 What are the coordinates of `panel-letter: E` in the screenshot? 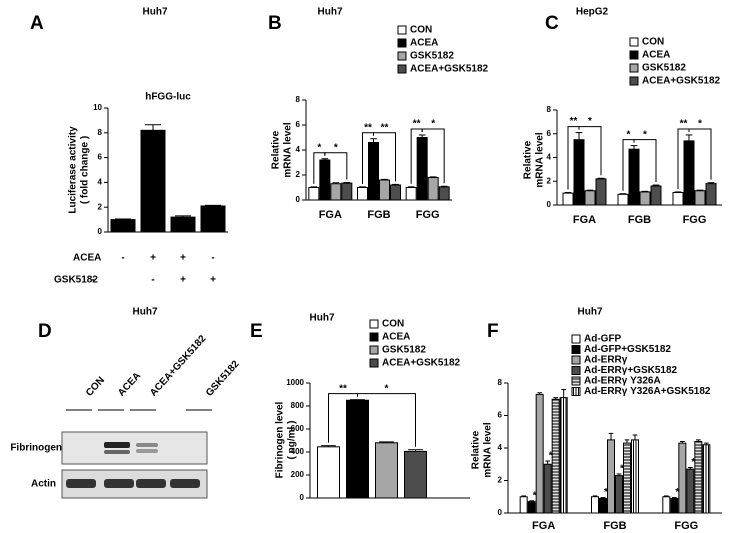 It's located at (256, 331).